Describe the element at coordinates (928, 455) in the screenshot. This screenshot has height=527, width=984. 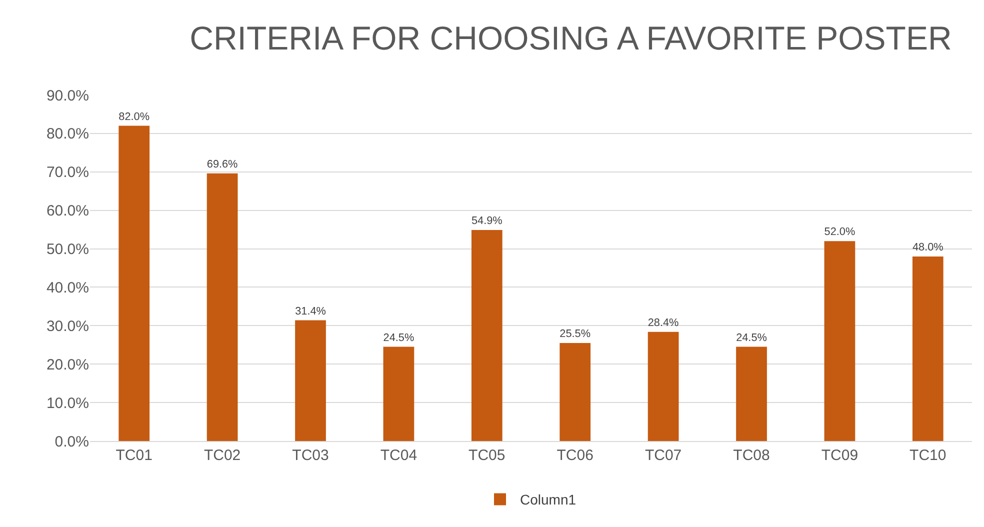
I see `x-tick-label: TC10` at that location.